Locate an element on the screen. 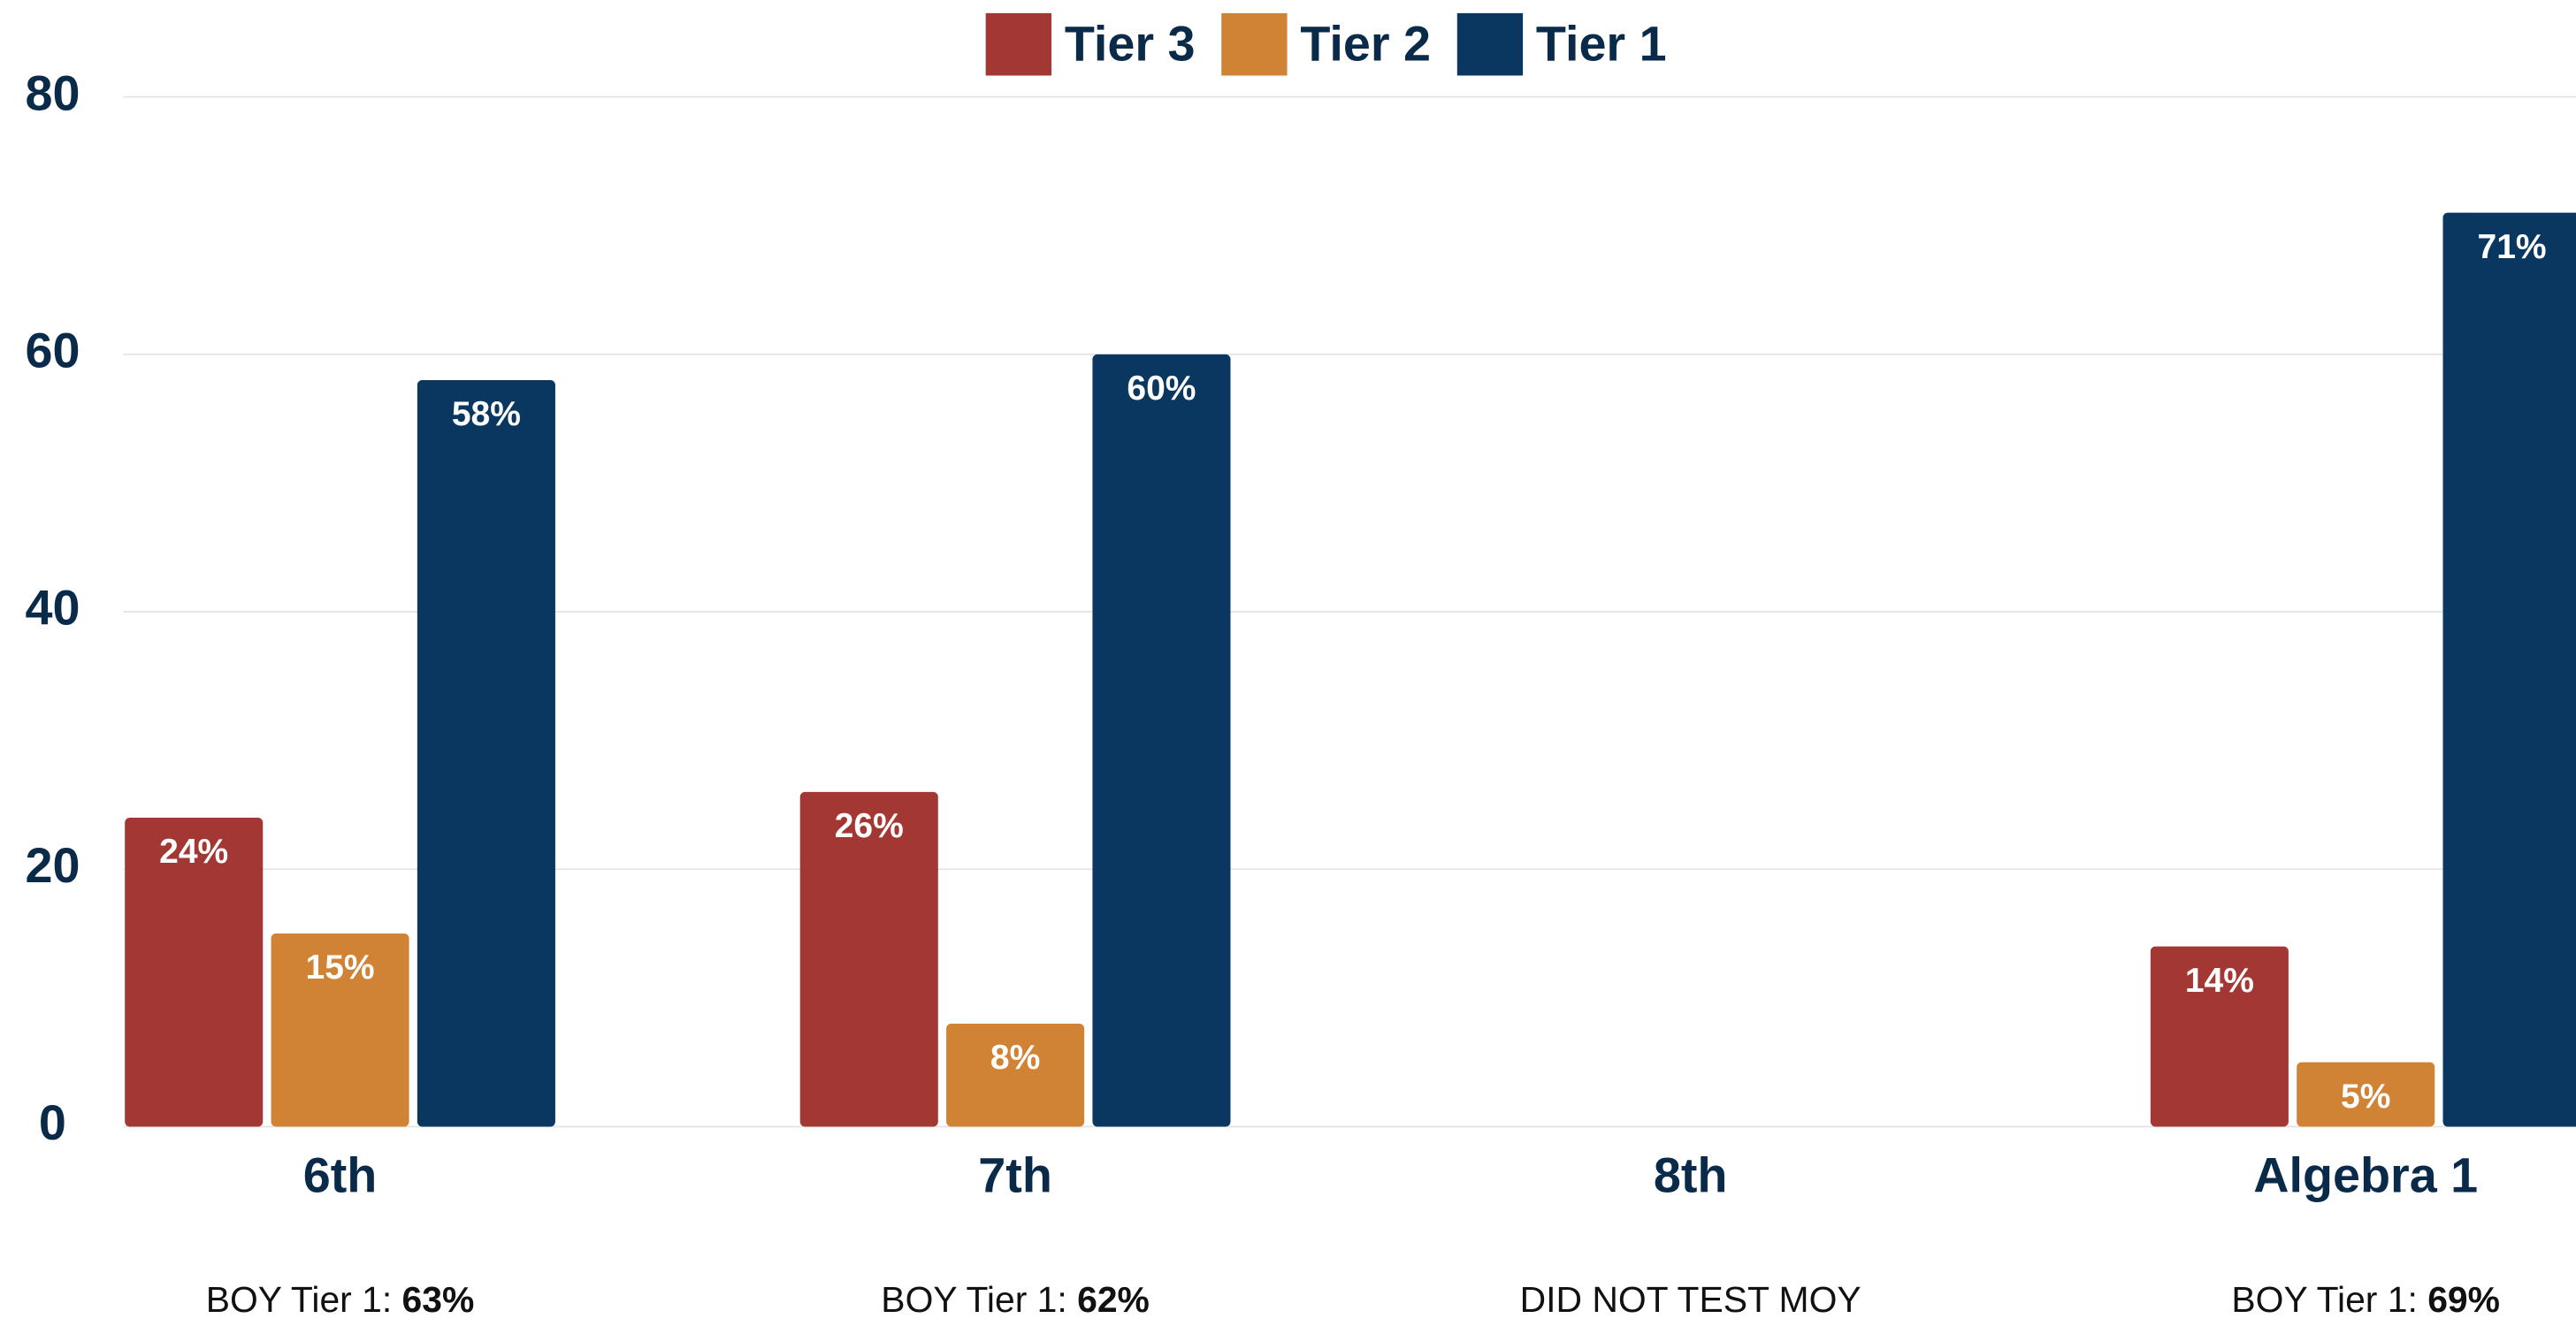 The height and width of the screenshot is (1326, 2576). legend-item: Tier 2 is located at coordinates (1326, 44).